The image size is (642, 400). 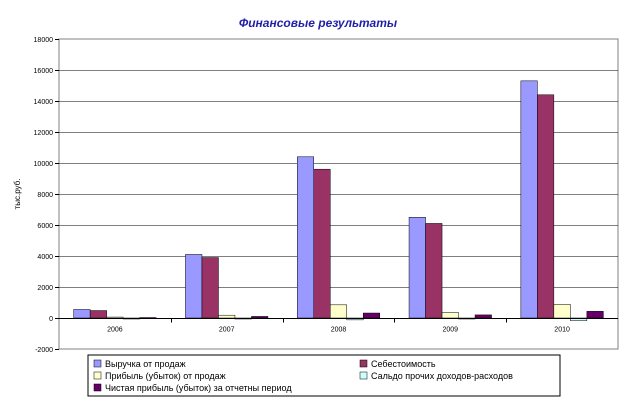 What do you see at coordinates (45, 257) in the screenshot?
I see `y-tick-label: 4000` at bounding box center [45, 257].